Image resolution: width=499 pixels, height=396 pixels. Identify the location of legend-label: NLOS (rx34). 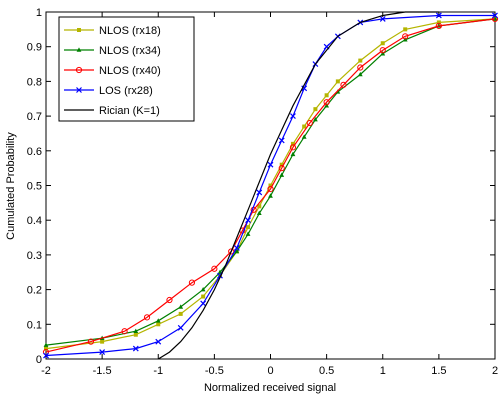
(130, 51).